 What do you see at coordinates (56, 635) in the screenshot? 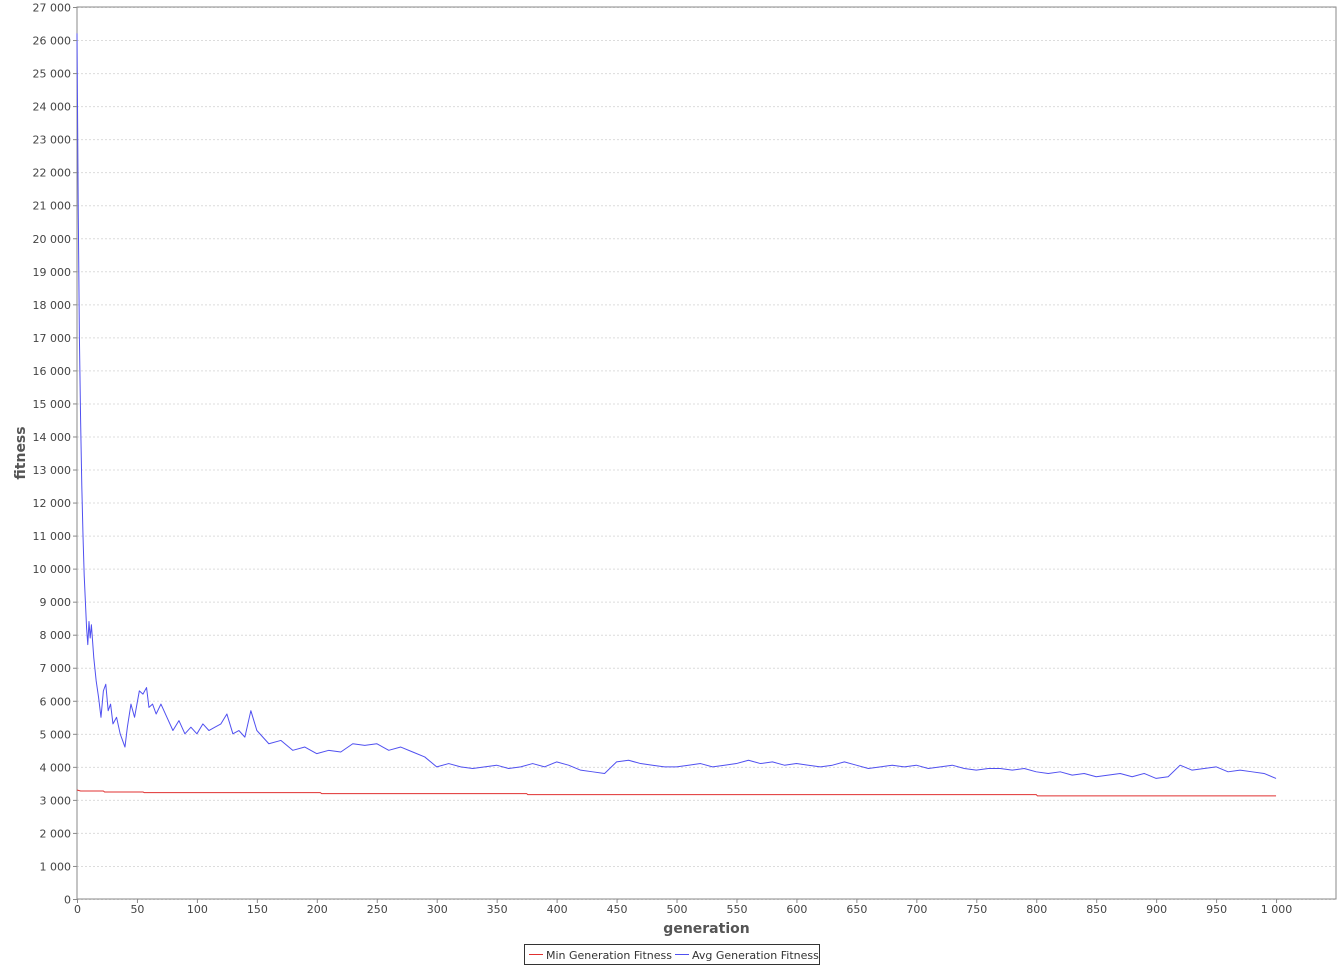
I see `y-tick-label-8: 8 000` at bounding box center [56, 635].